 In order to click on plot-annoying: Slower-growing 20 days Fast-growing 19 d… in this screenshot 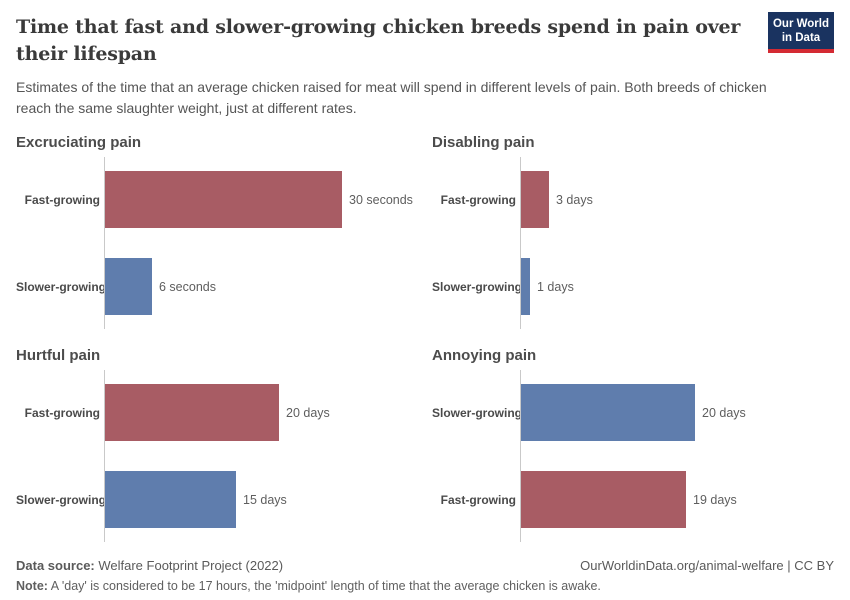, I will do `click(633, 456)`.